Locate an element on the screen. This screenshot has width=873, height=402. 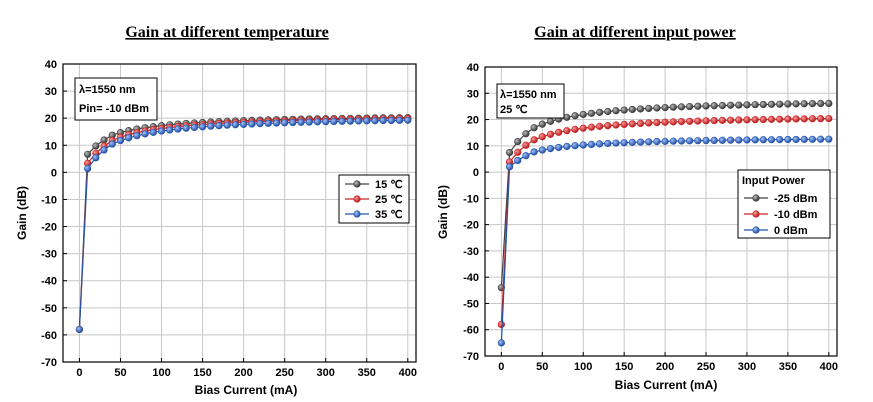
legend-label: 15 ℃ is located at coordinates (389, 185).